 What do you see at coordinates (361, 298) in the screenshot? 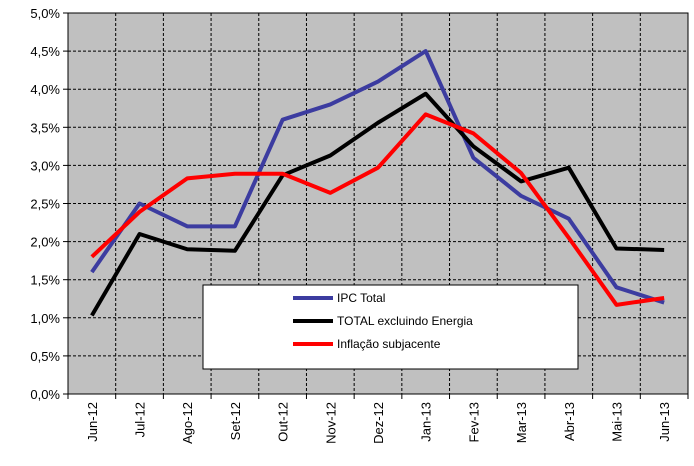
I see `legend-label: IPC Total` at bounding box center [361, 298].